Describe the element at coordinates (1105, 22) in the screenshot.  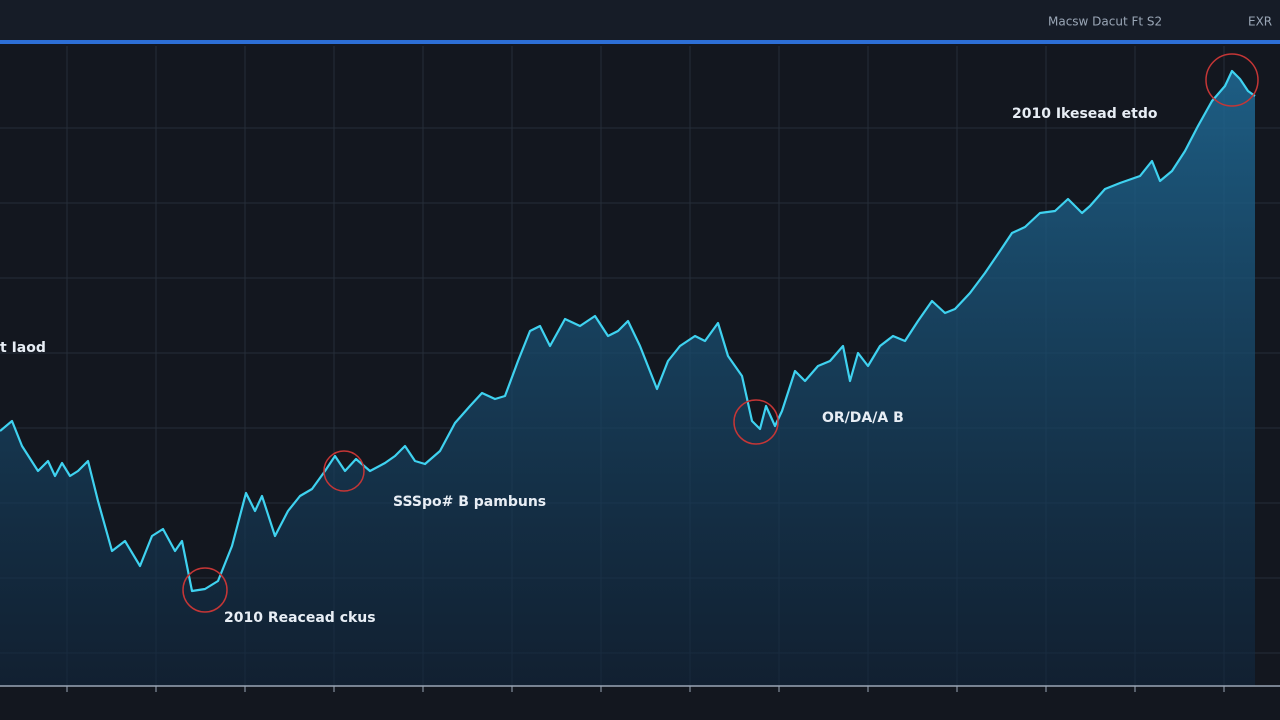
I see `header-menu: Macsw Dacut Ft S2` at that location.